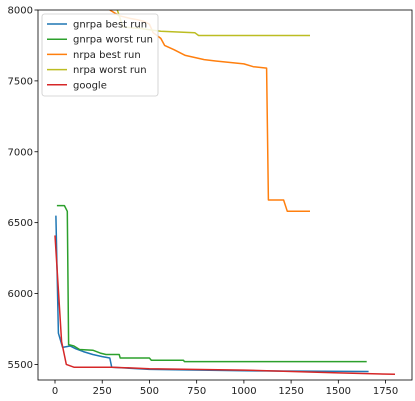 Image resolution: width=415 pixels, height=401 pixels. What do you see at coordinates (20, 294) in the screenshot?
I see `y-tick-label: 6000` at bounding box center [20, 294].